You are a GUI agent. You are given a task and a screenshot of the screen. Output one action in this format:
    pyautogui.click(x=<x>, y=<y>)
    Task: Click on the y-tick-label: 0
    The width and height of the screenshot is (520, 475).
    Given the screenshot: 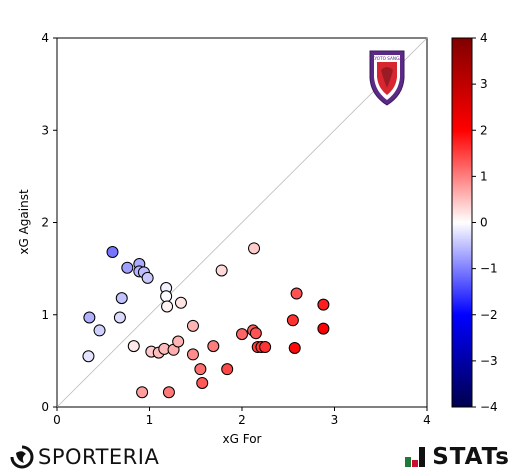 What is the action you would take?
    pyautogui.click(x=45, y=407)
    